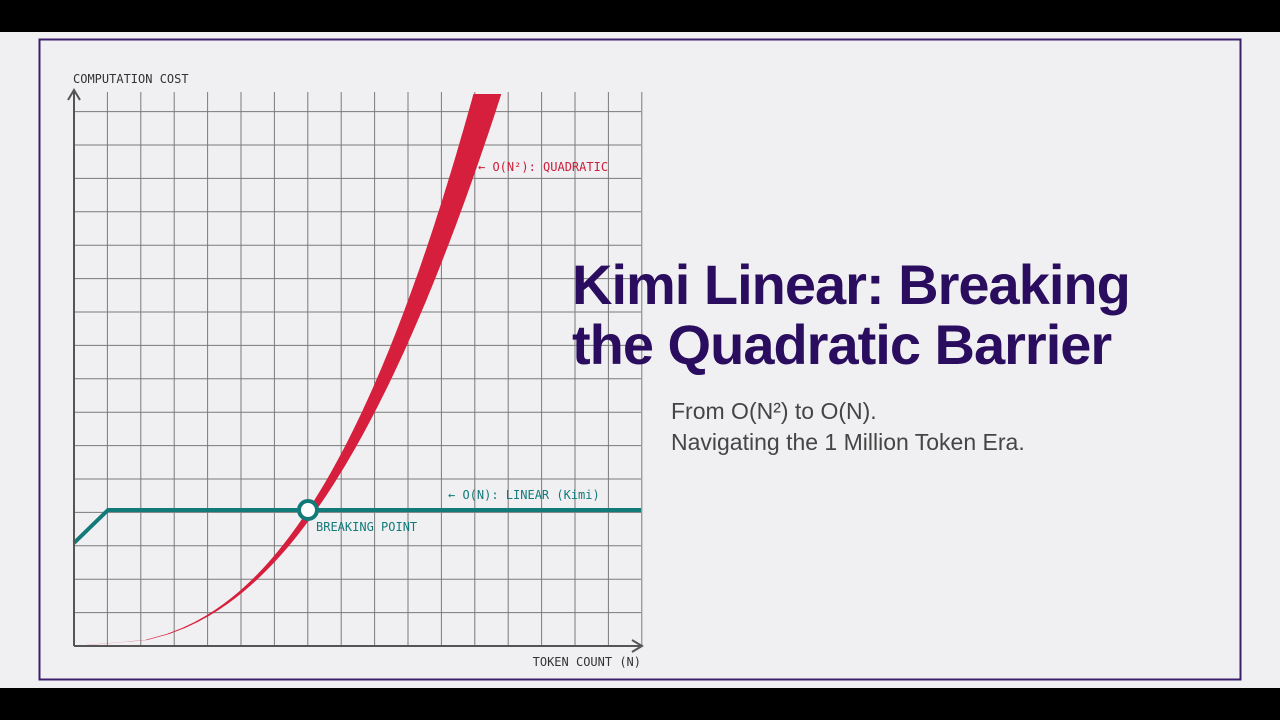 This screenshot has height=720, width=1280. What do you see at coordinates (74, 94) in the screenshot?
I see `y-axis-arrow` at bounding box center [74, 94].